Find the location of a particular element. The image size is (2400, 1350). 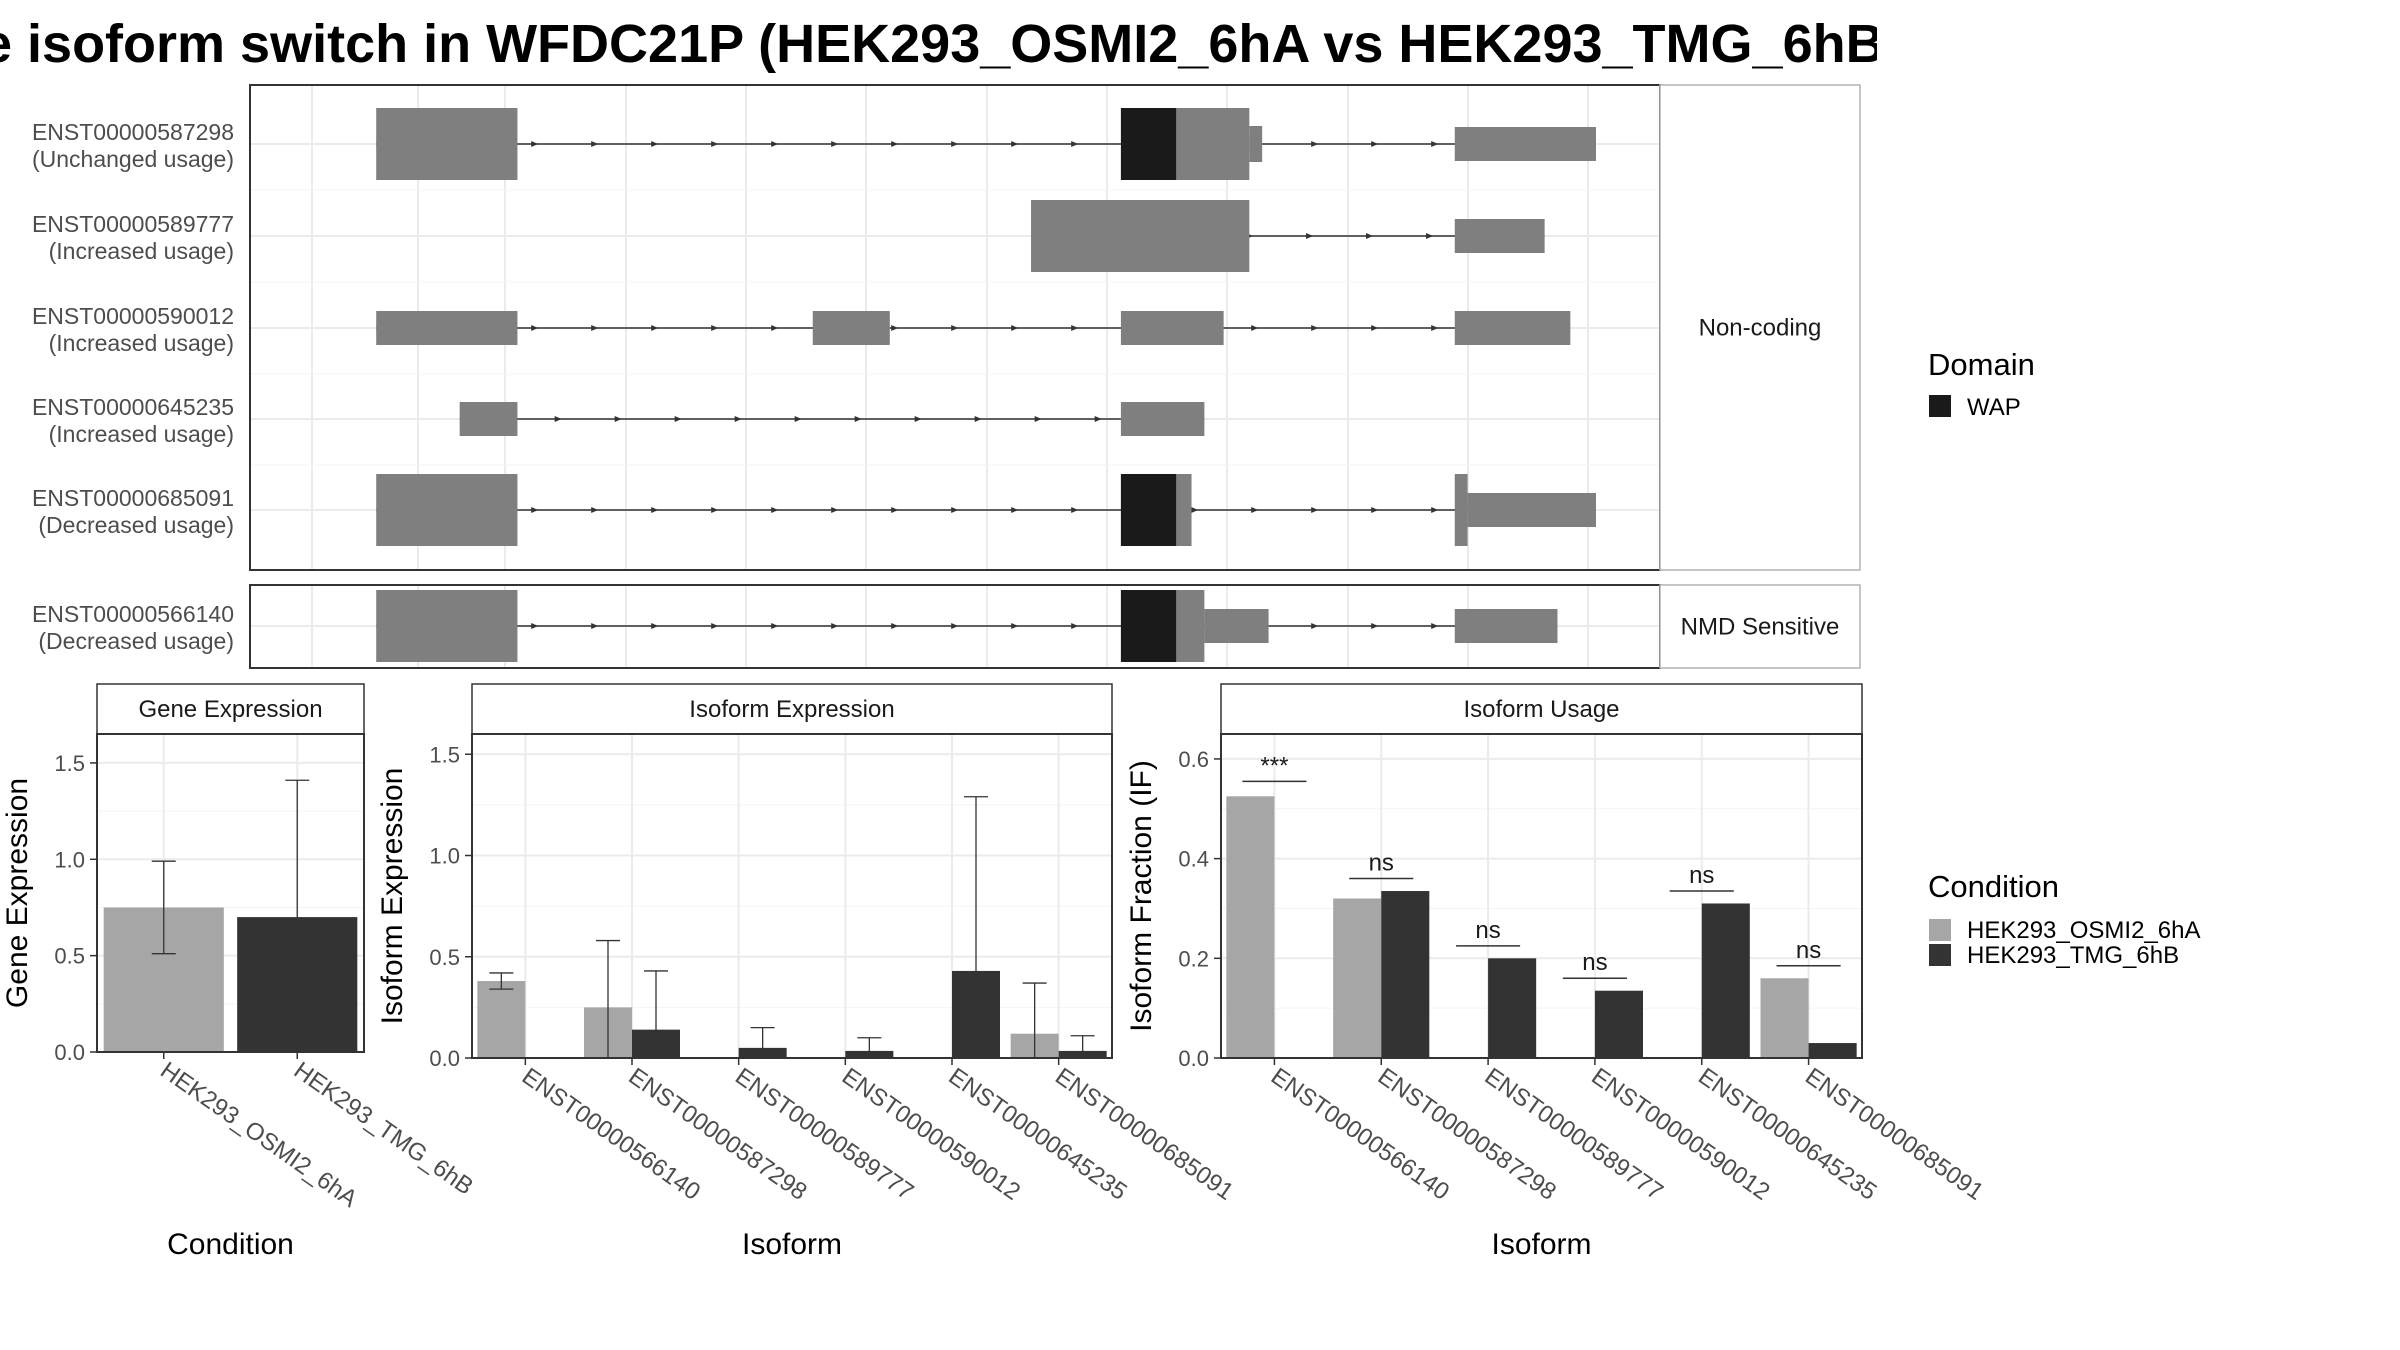

y-tick-label: 1.5 is located at coordinates (444, 754).